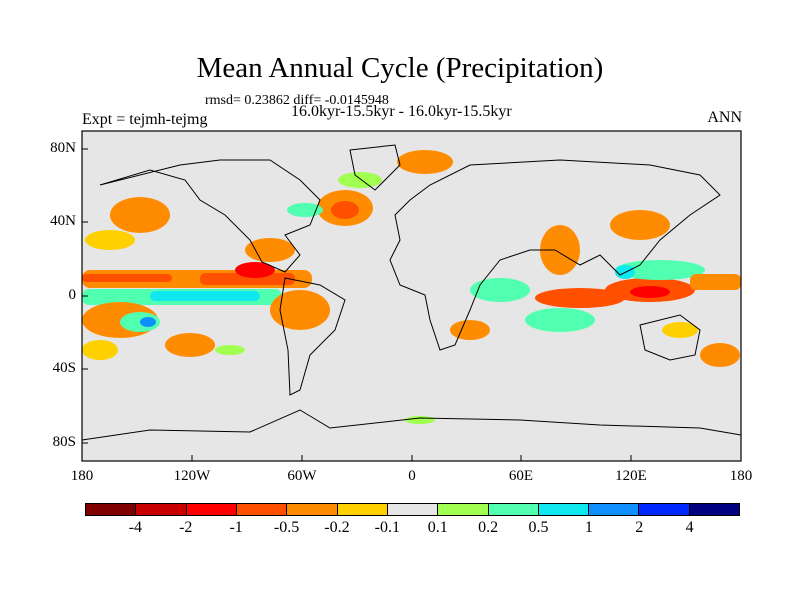  I want to click on lon-label: 0, so click(412, 476).